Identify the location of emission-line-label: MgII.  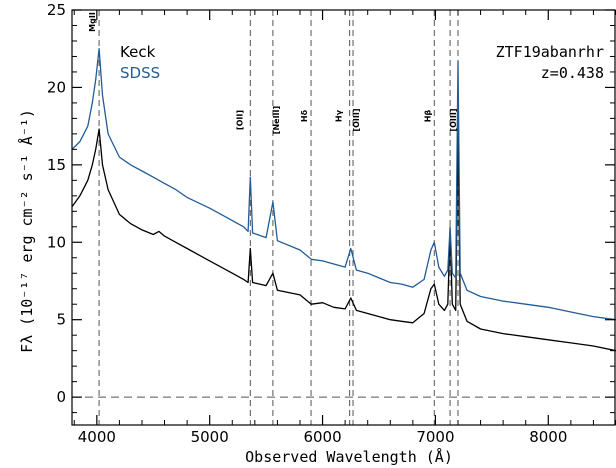
(92, 22).